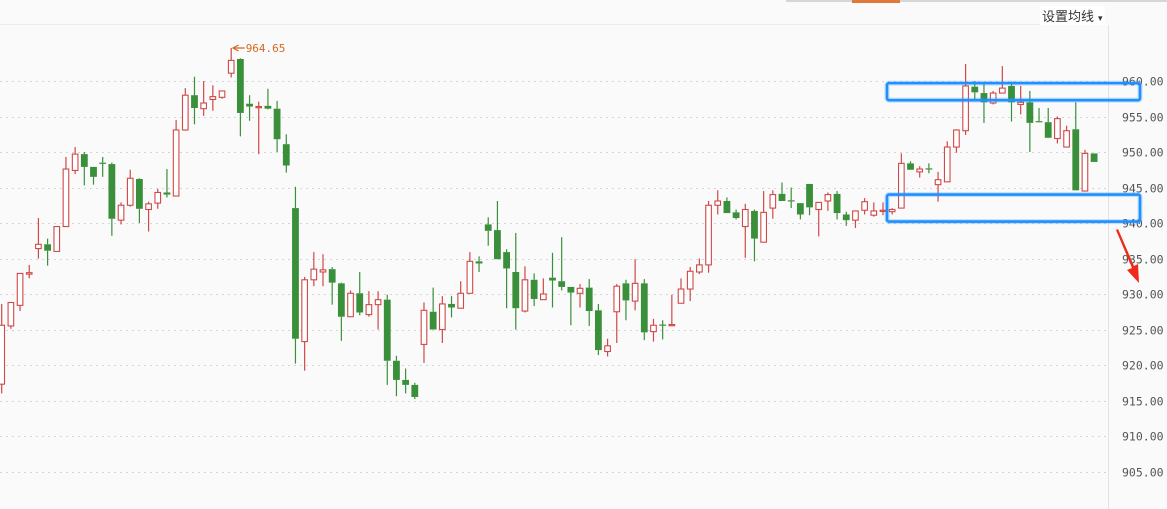 The height and width of the screenshot is (509, 1167). Describe the element at coordinates (1143, 473) in the screenshot. I see `y-tick-label: 905.00` at that location.